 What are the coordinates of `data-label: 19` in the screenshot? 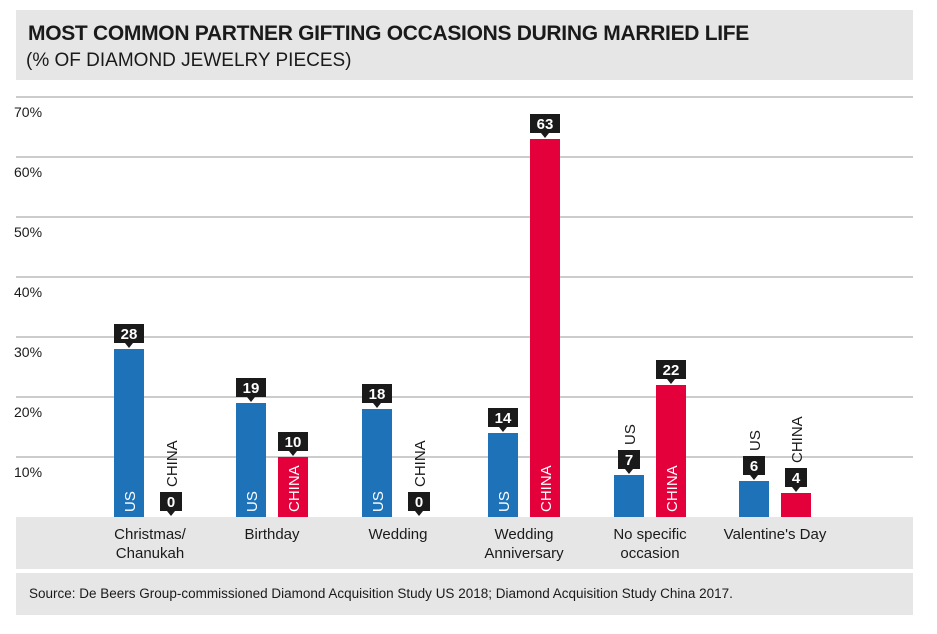 It's located at (251, 388).